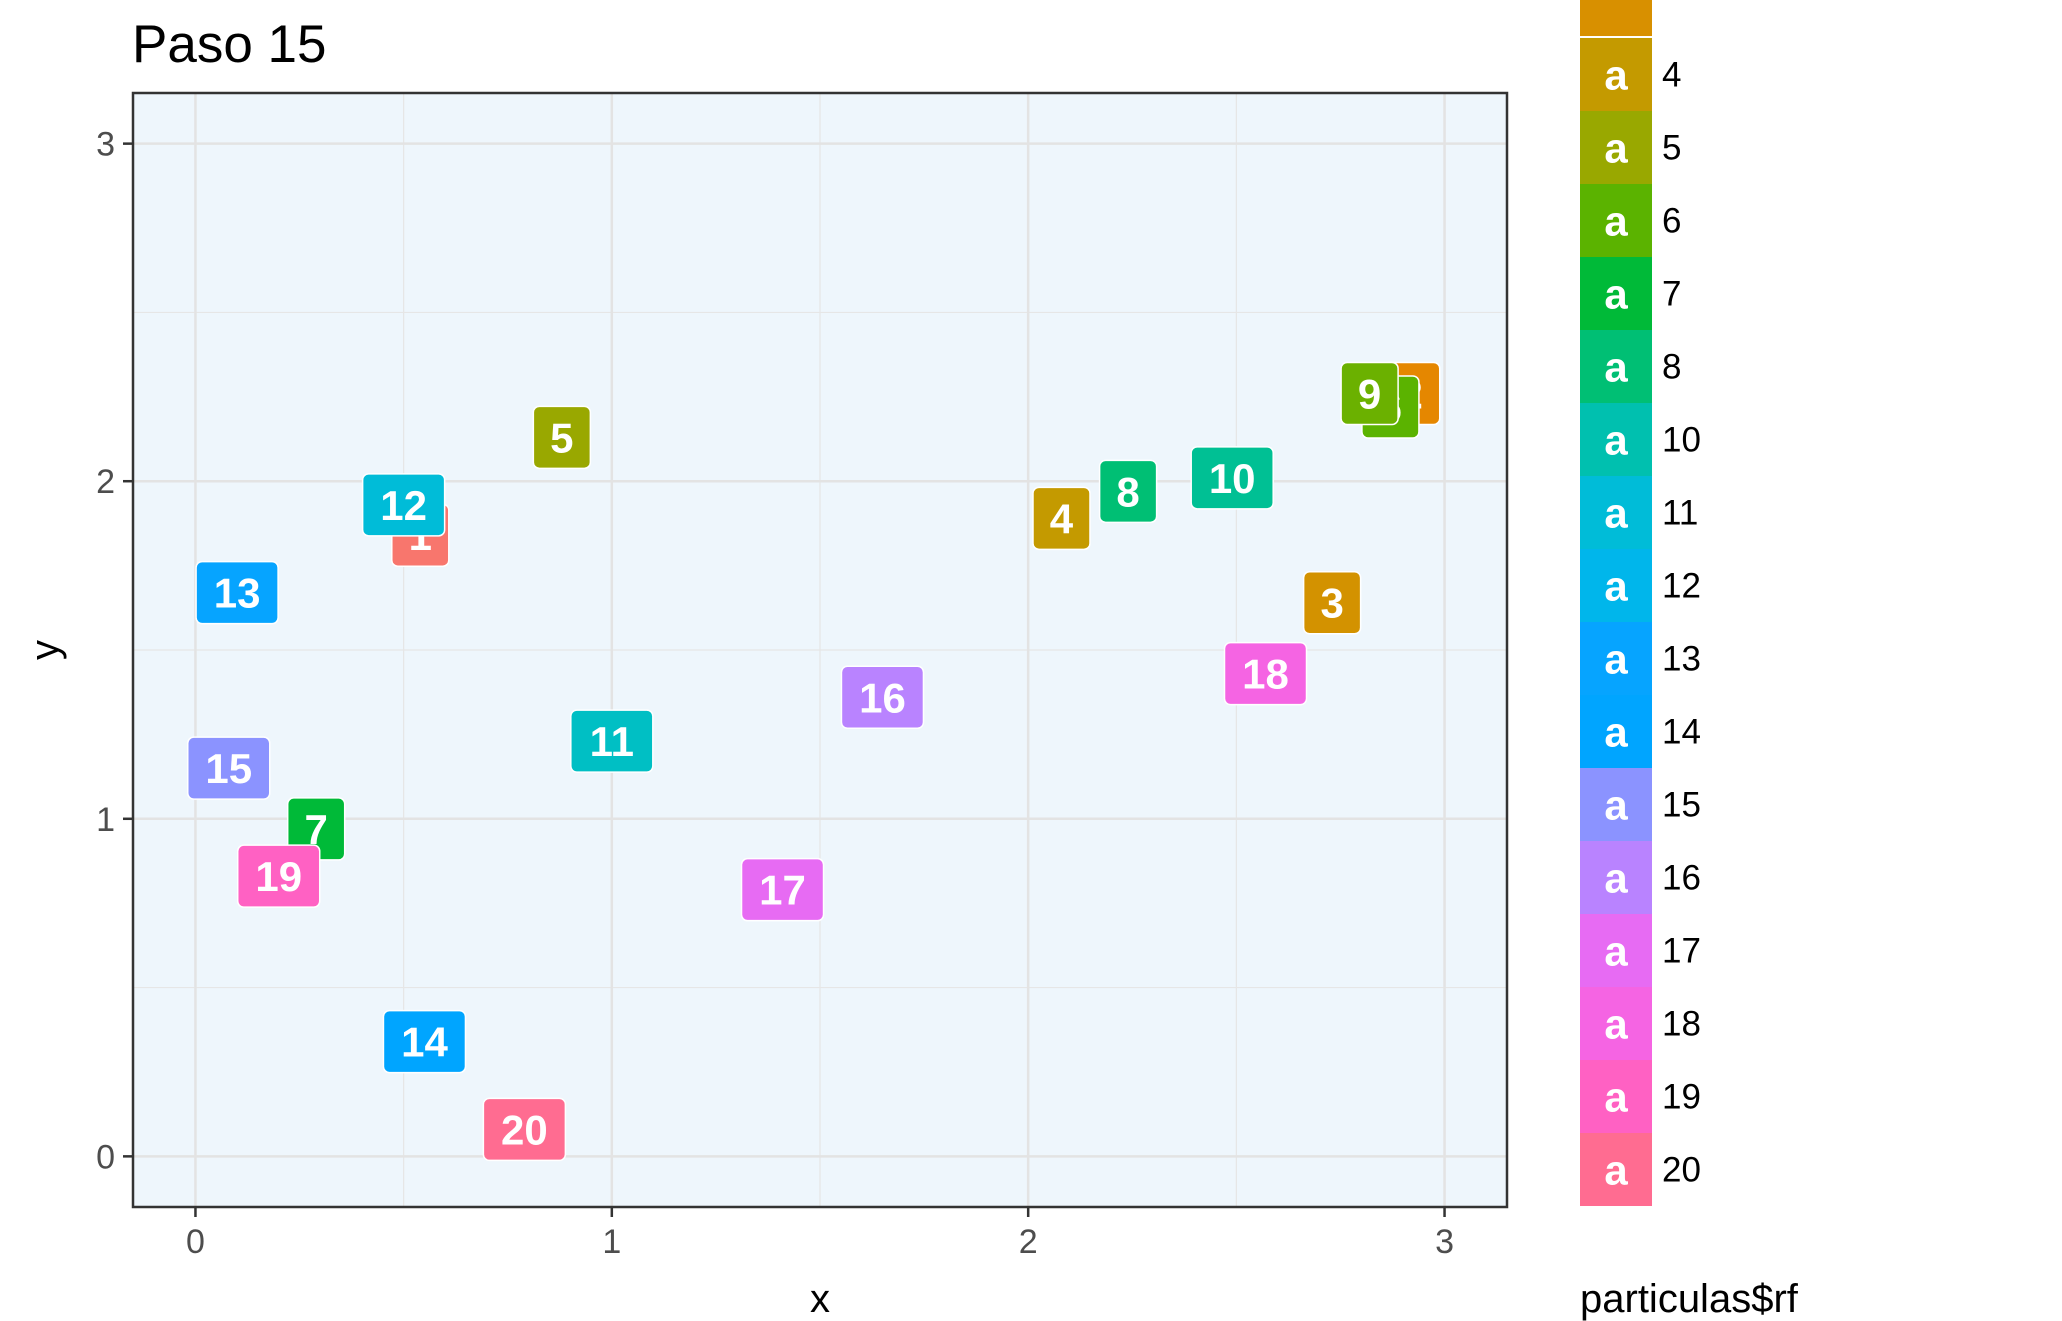  I want to click on legend-label: 17, so click(1681, 951).